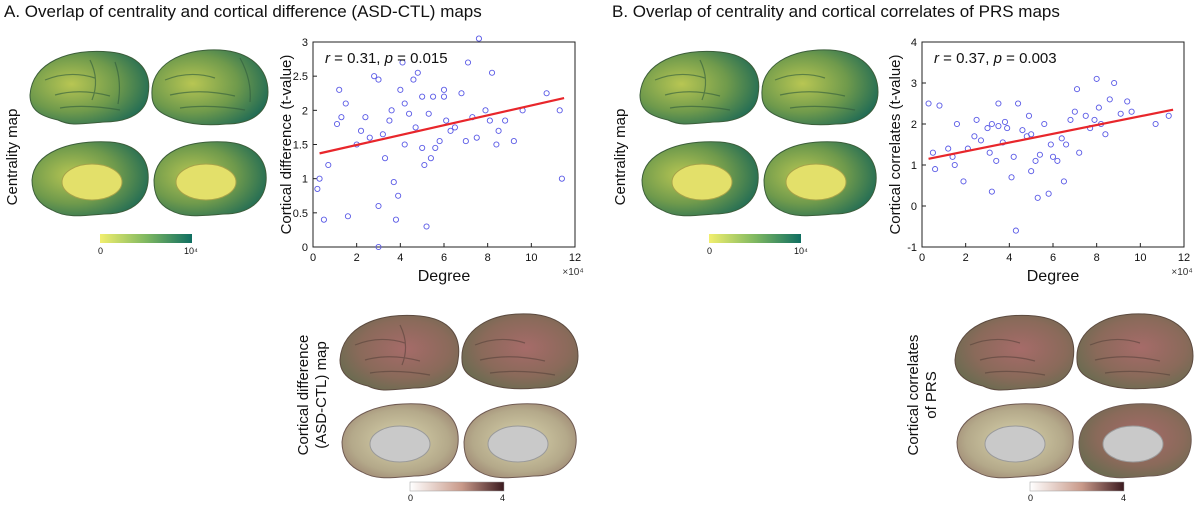  What do you see at coordinates (801, 251) in the screenshot?
I see `panel-b-centrality-cbar-max: 10⁴` at bounding box center [801, 251].